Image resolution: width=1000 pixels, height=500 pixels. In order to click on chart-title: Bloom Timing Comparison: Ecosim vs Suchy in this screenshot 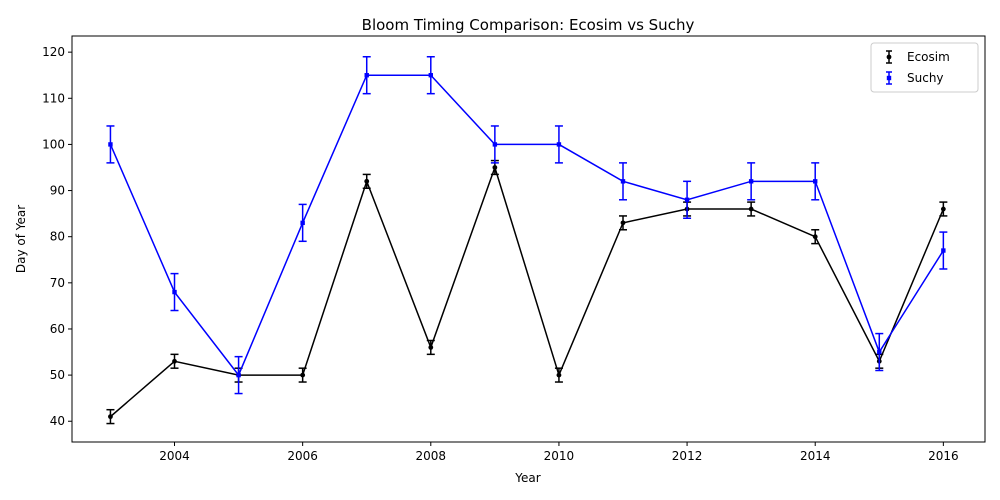, I will do `click(528, 25)`.